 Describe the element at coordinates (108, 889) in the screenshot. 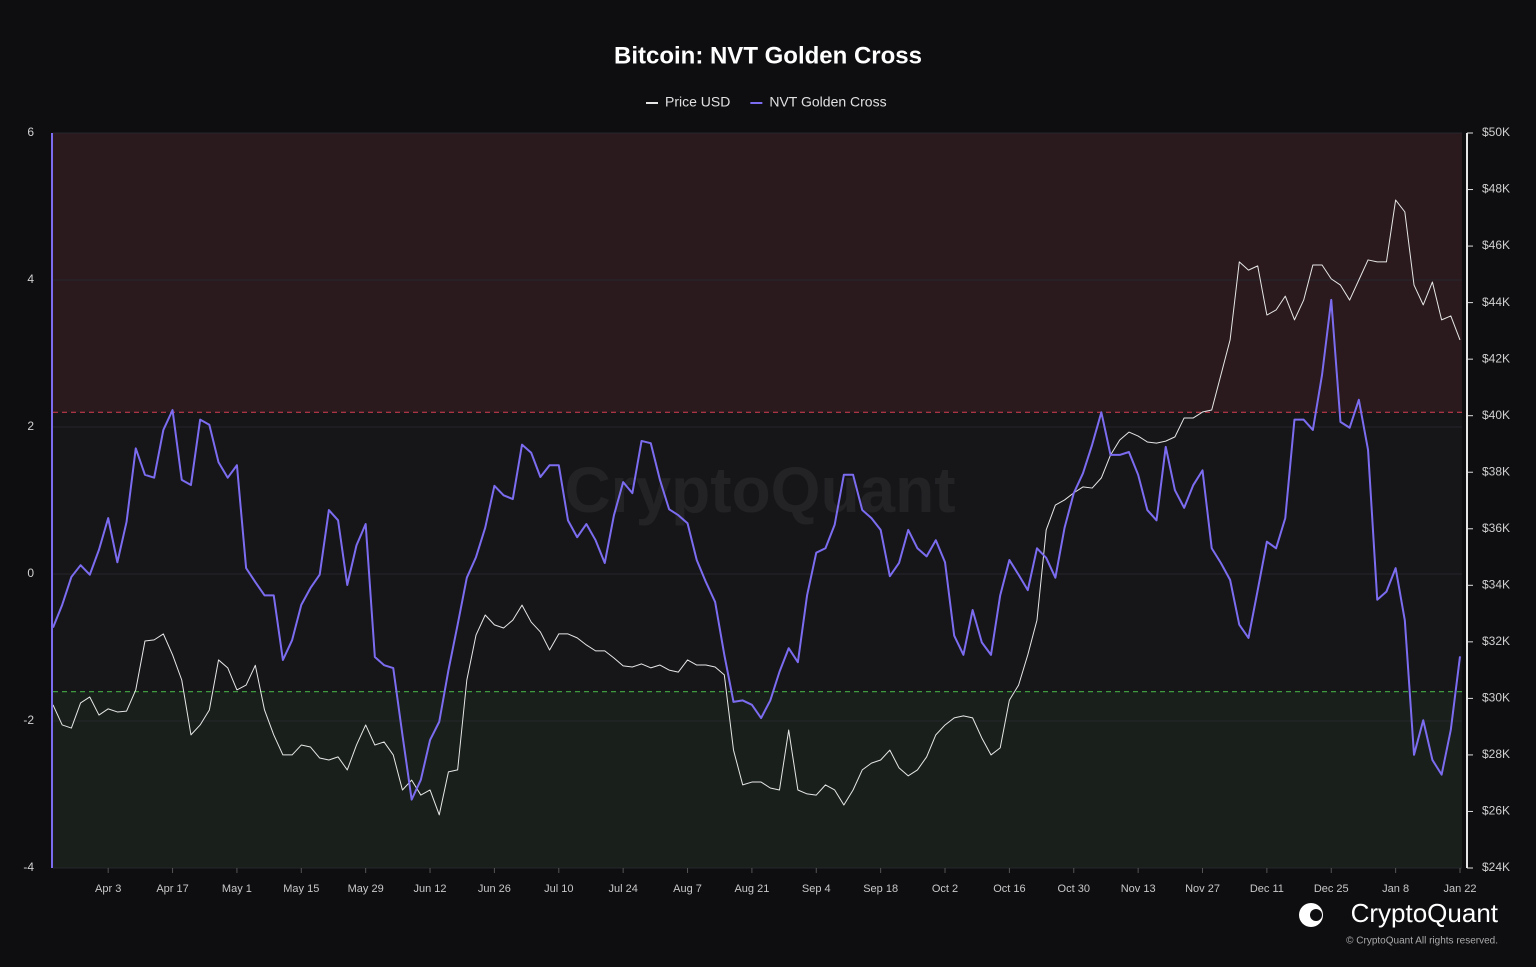

I see `x-tick-label: Apr 3` at that location.